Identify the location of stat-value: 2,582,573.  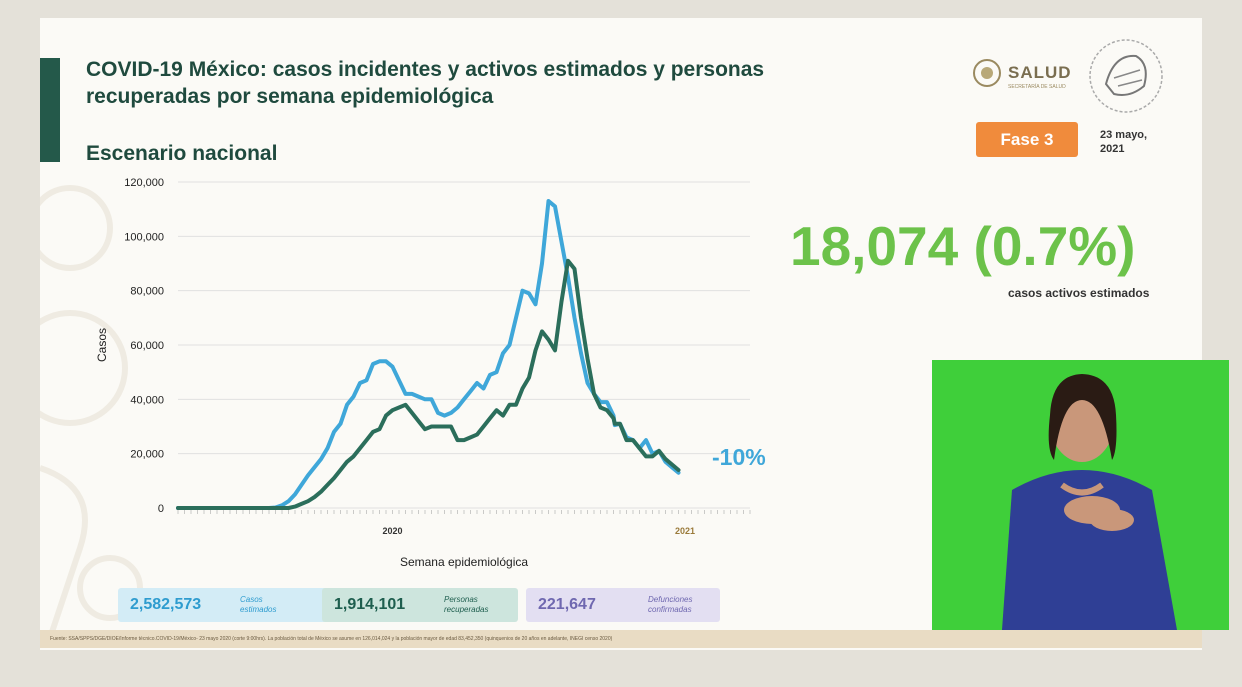
(166, 604).